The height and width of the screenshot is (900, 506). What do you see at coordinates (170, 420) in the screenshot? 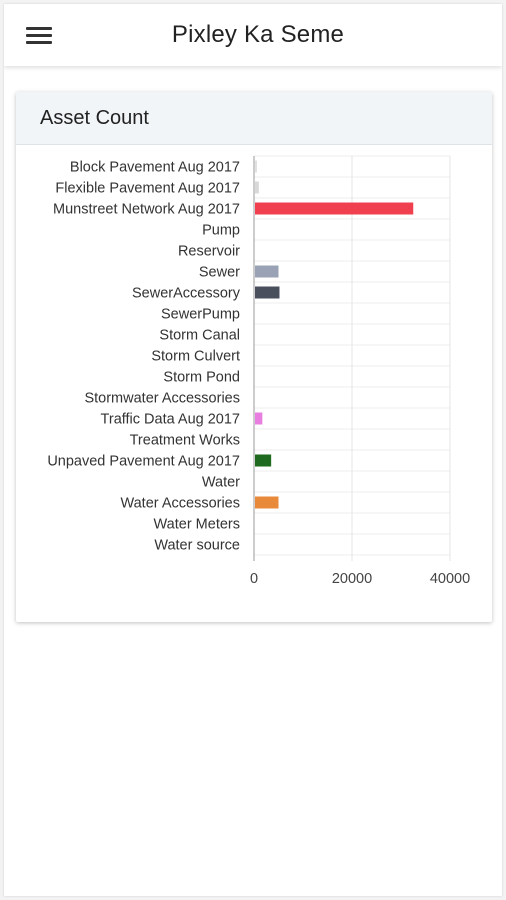
I see `category-label: Traffic Data Aug 2017` at bounding box center [170, 420].